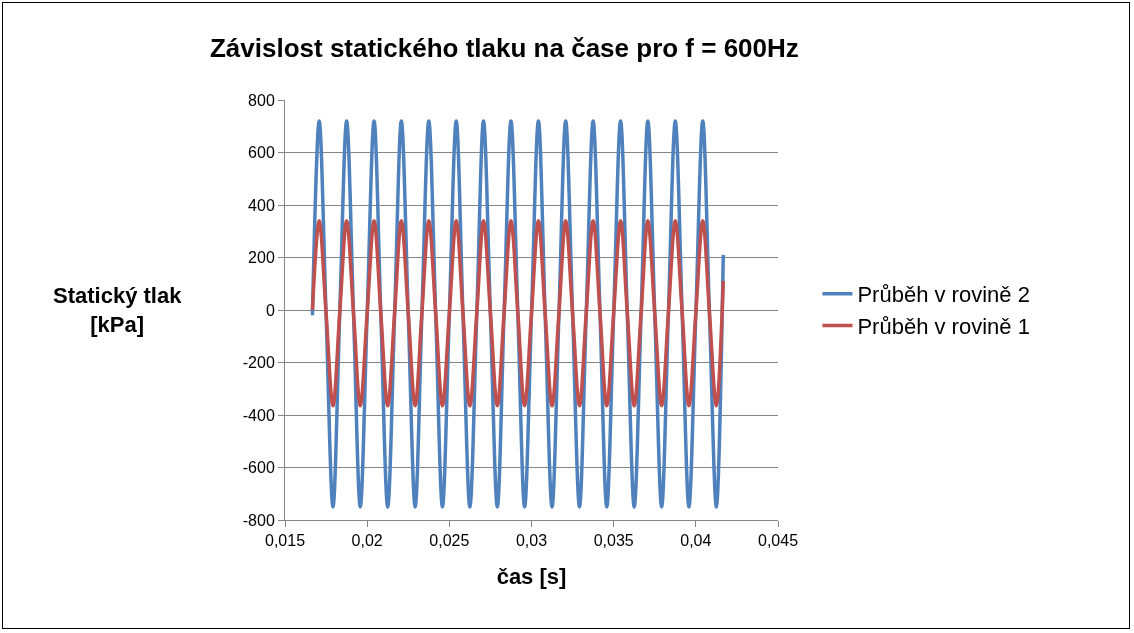  What do you see at coordinates (943, 295) in the screenshot?
I see `legend-label: Průběh v rovině 2` at bounding box center [943, 295].